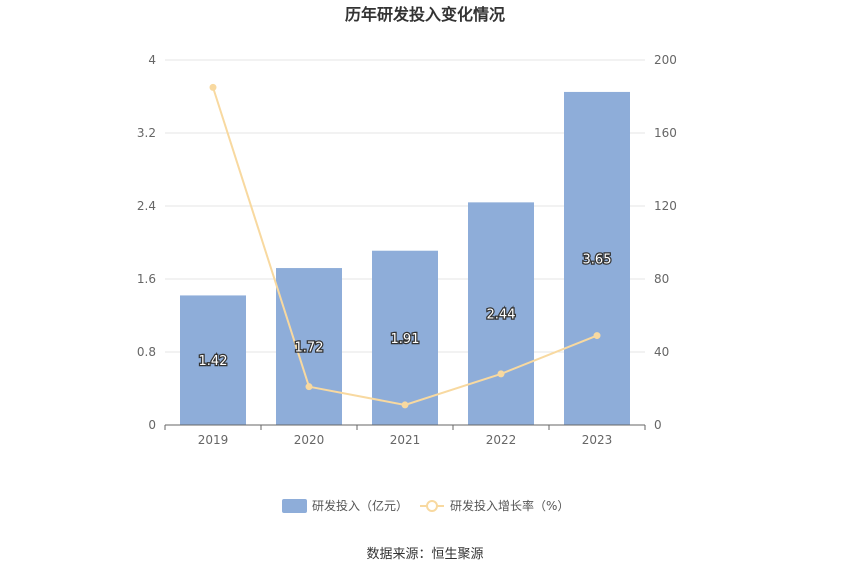 The height and width of the screenshot is (574, 850). Describe the element at coordinates (661, 352) in the screenshot. I see `y-right-tick-label: 40` at that location.